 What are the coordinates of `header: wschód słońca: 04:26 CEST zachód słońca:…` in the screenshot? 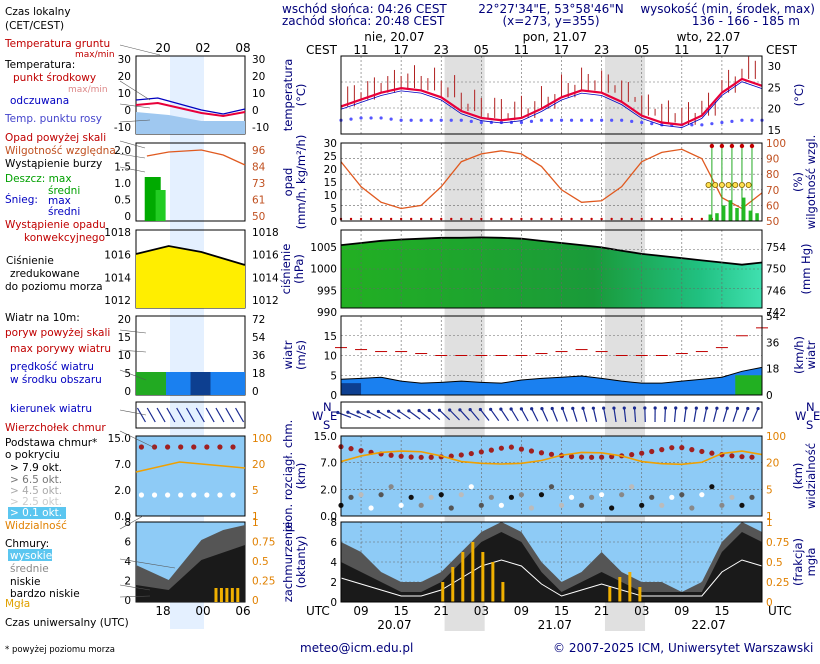 It's located at (548, 15).